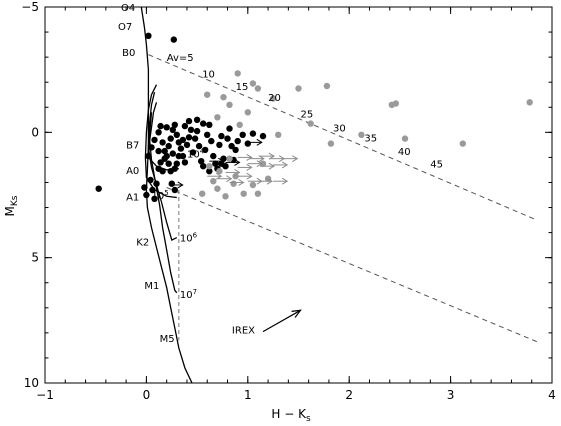  Describe the element at coordinates (436, 165) in the screenshot. I see `extinction-av-label: 45` at that location.